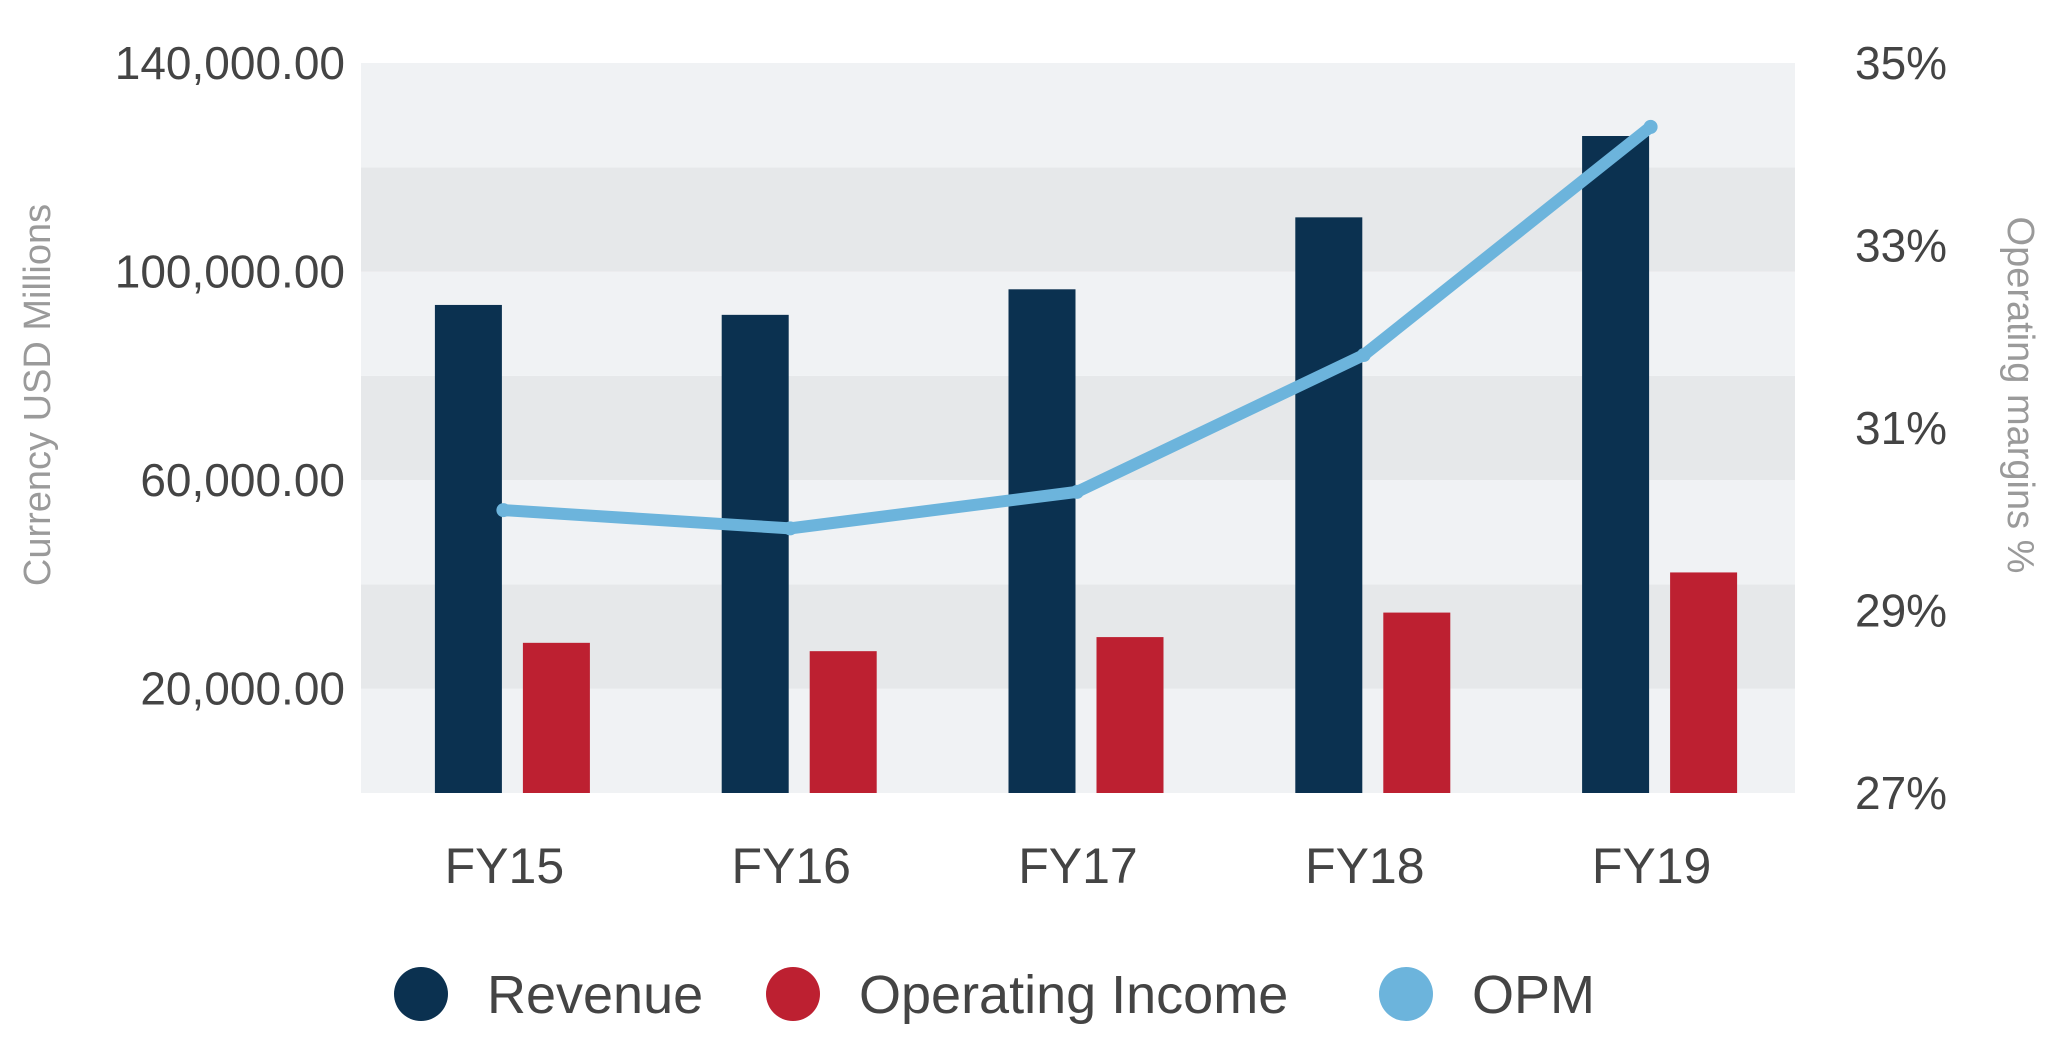  Describe the element at coordinates (38, 395) in the screenshot. I see `left-axis-title: Currency USD Millions` at that location.